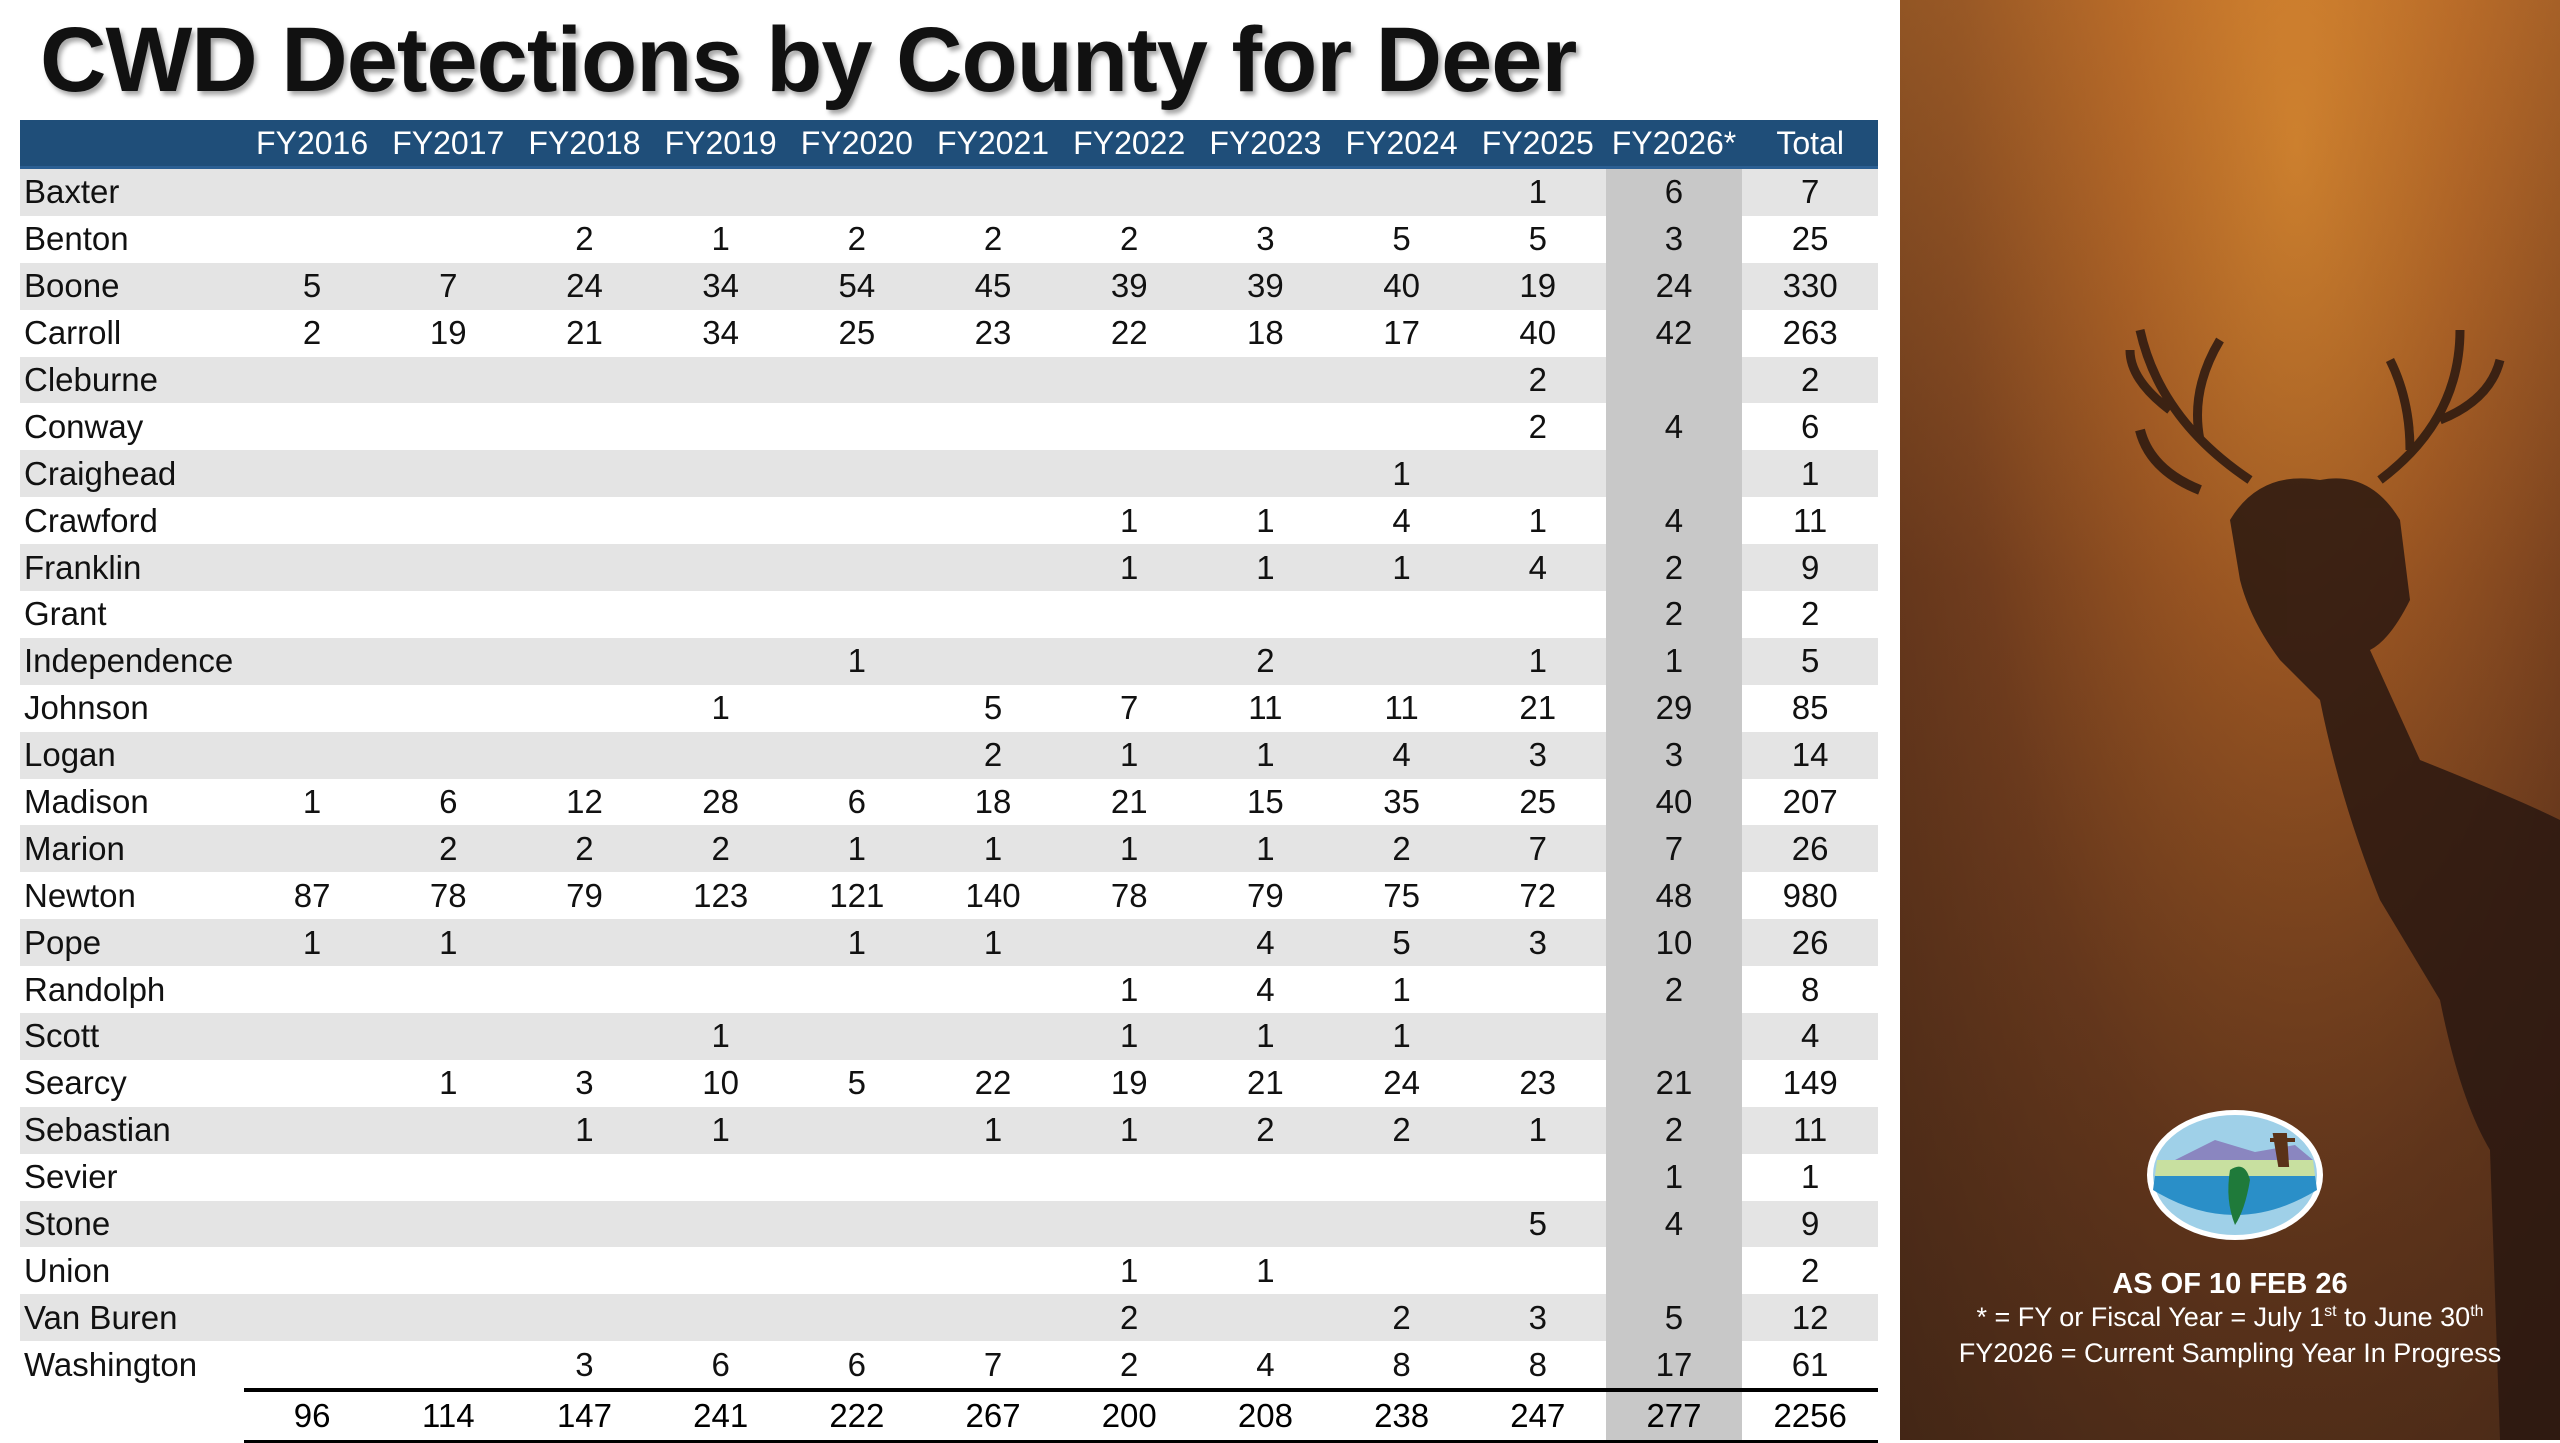 This screenshot has width=2560, height=1443. What do you see at coordinates (584, 142) in the screenshot?
I see `column-header: FY2018` at bounding box center [584, 142].